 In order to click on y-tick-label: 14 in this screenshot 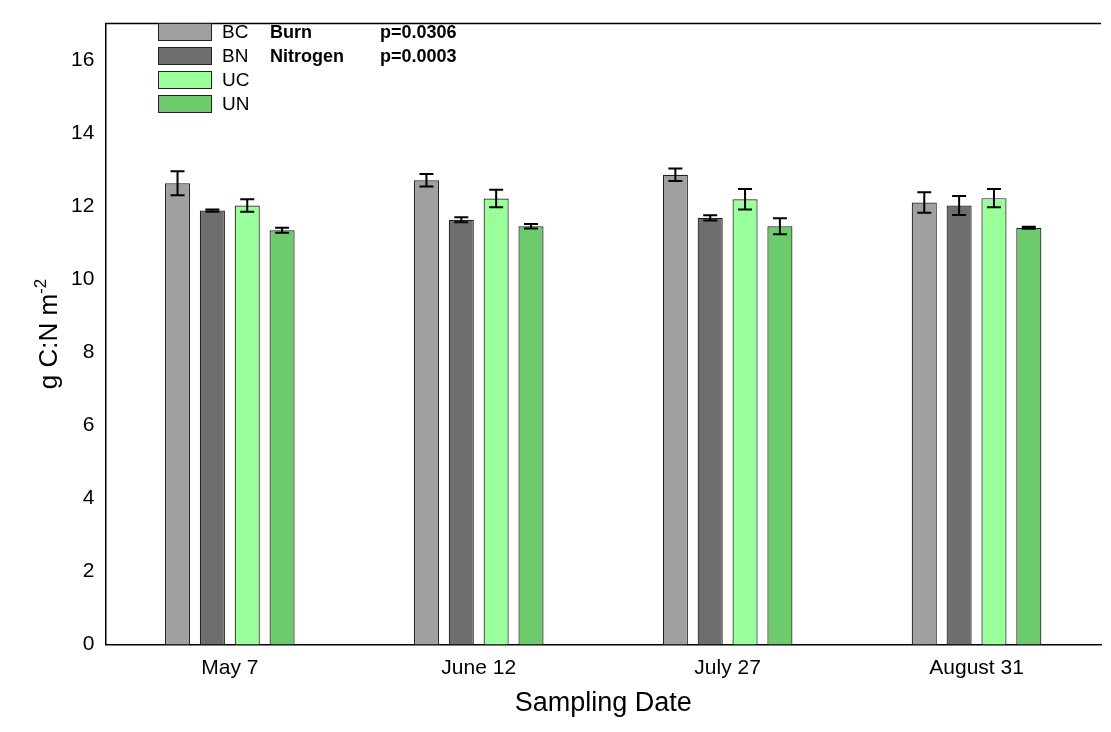, I will do `click(83, 131)`.